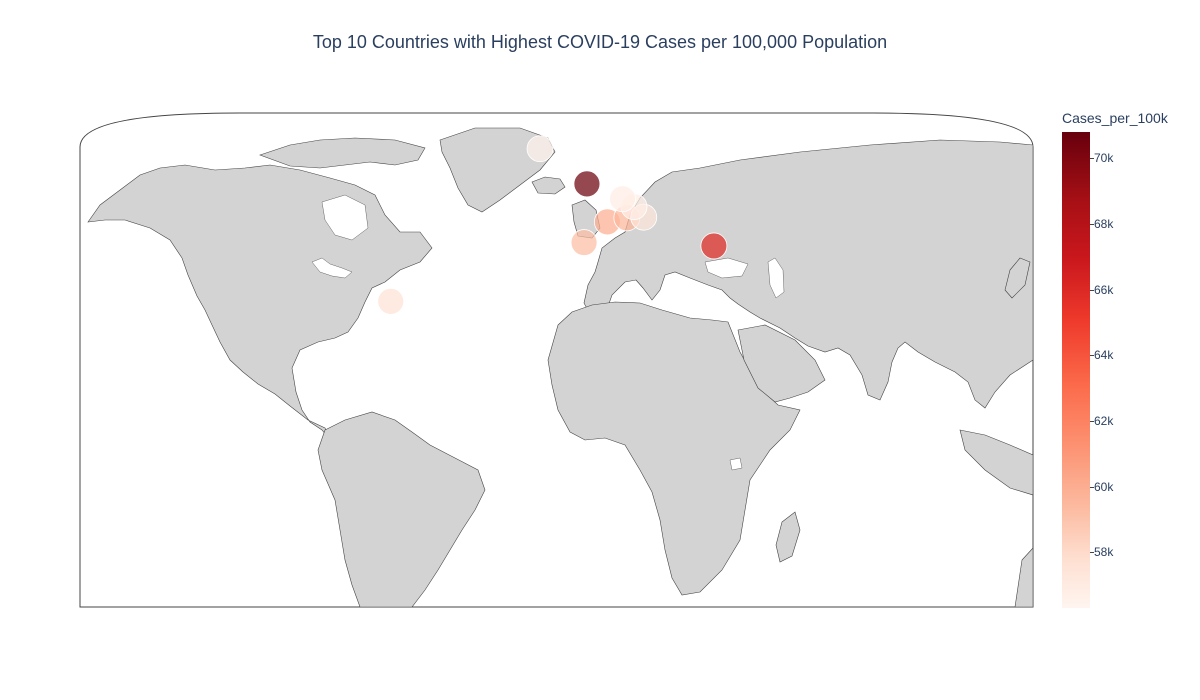 The height and width of the screenshot is (700, 1200). I want to click on caspian-sea, so click(776, 278).